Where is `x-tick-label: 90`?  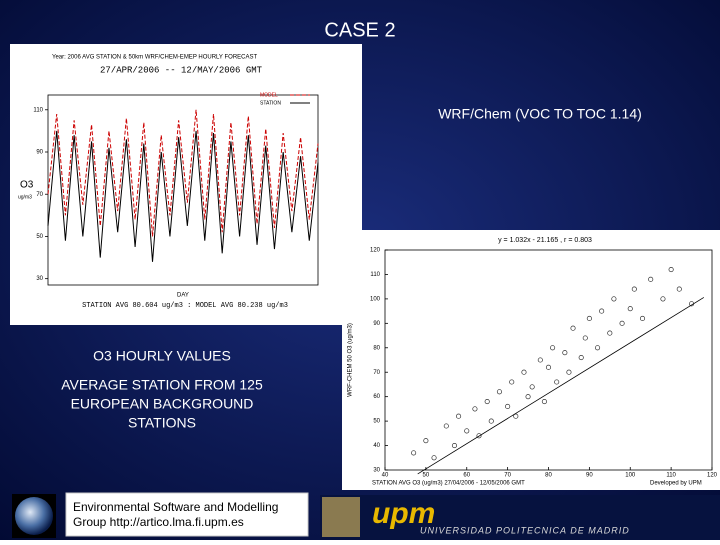
x-tick-label: 90 is located at coordinates (589, 476).